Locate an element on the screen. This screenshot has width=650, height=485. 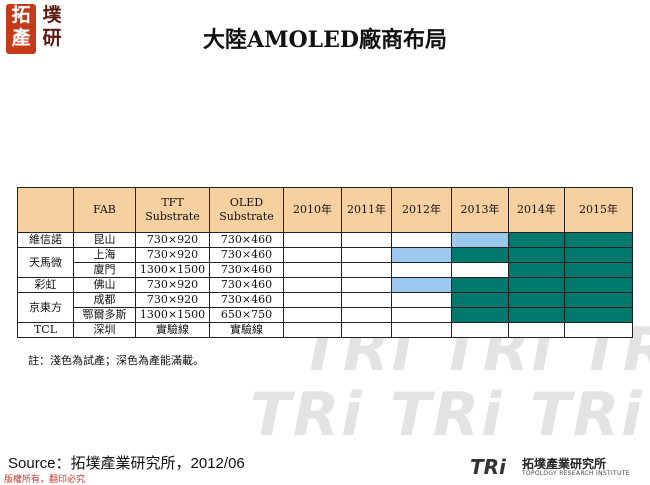
logo-stamp: 拓 產 is located at coordinates (21, 29).